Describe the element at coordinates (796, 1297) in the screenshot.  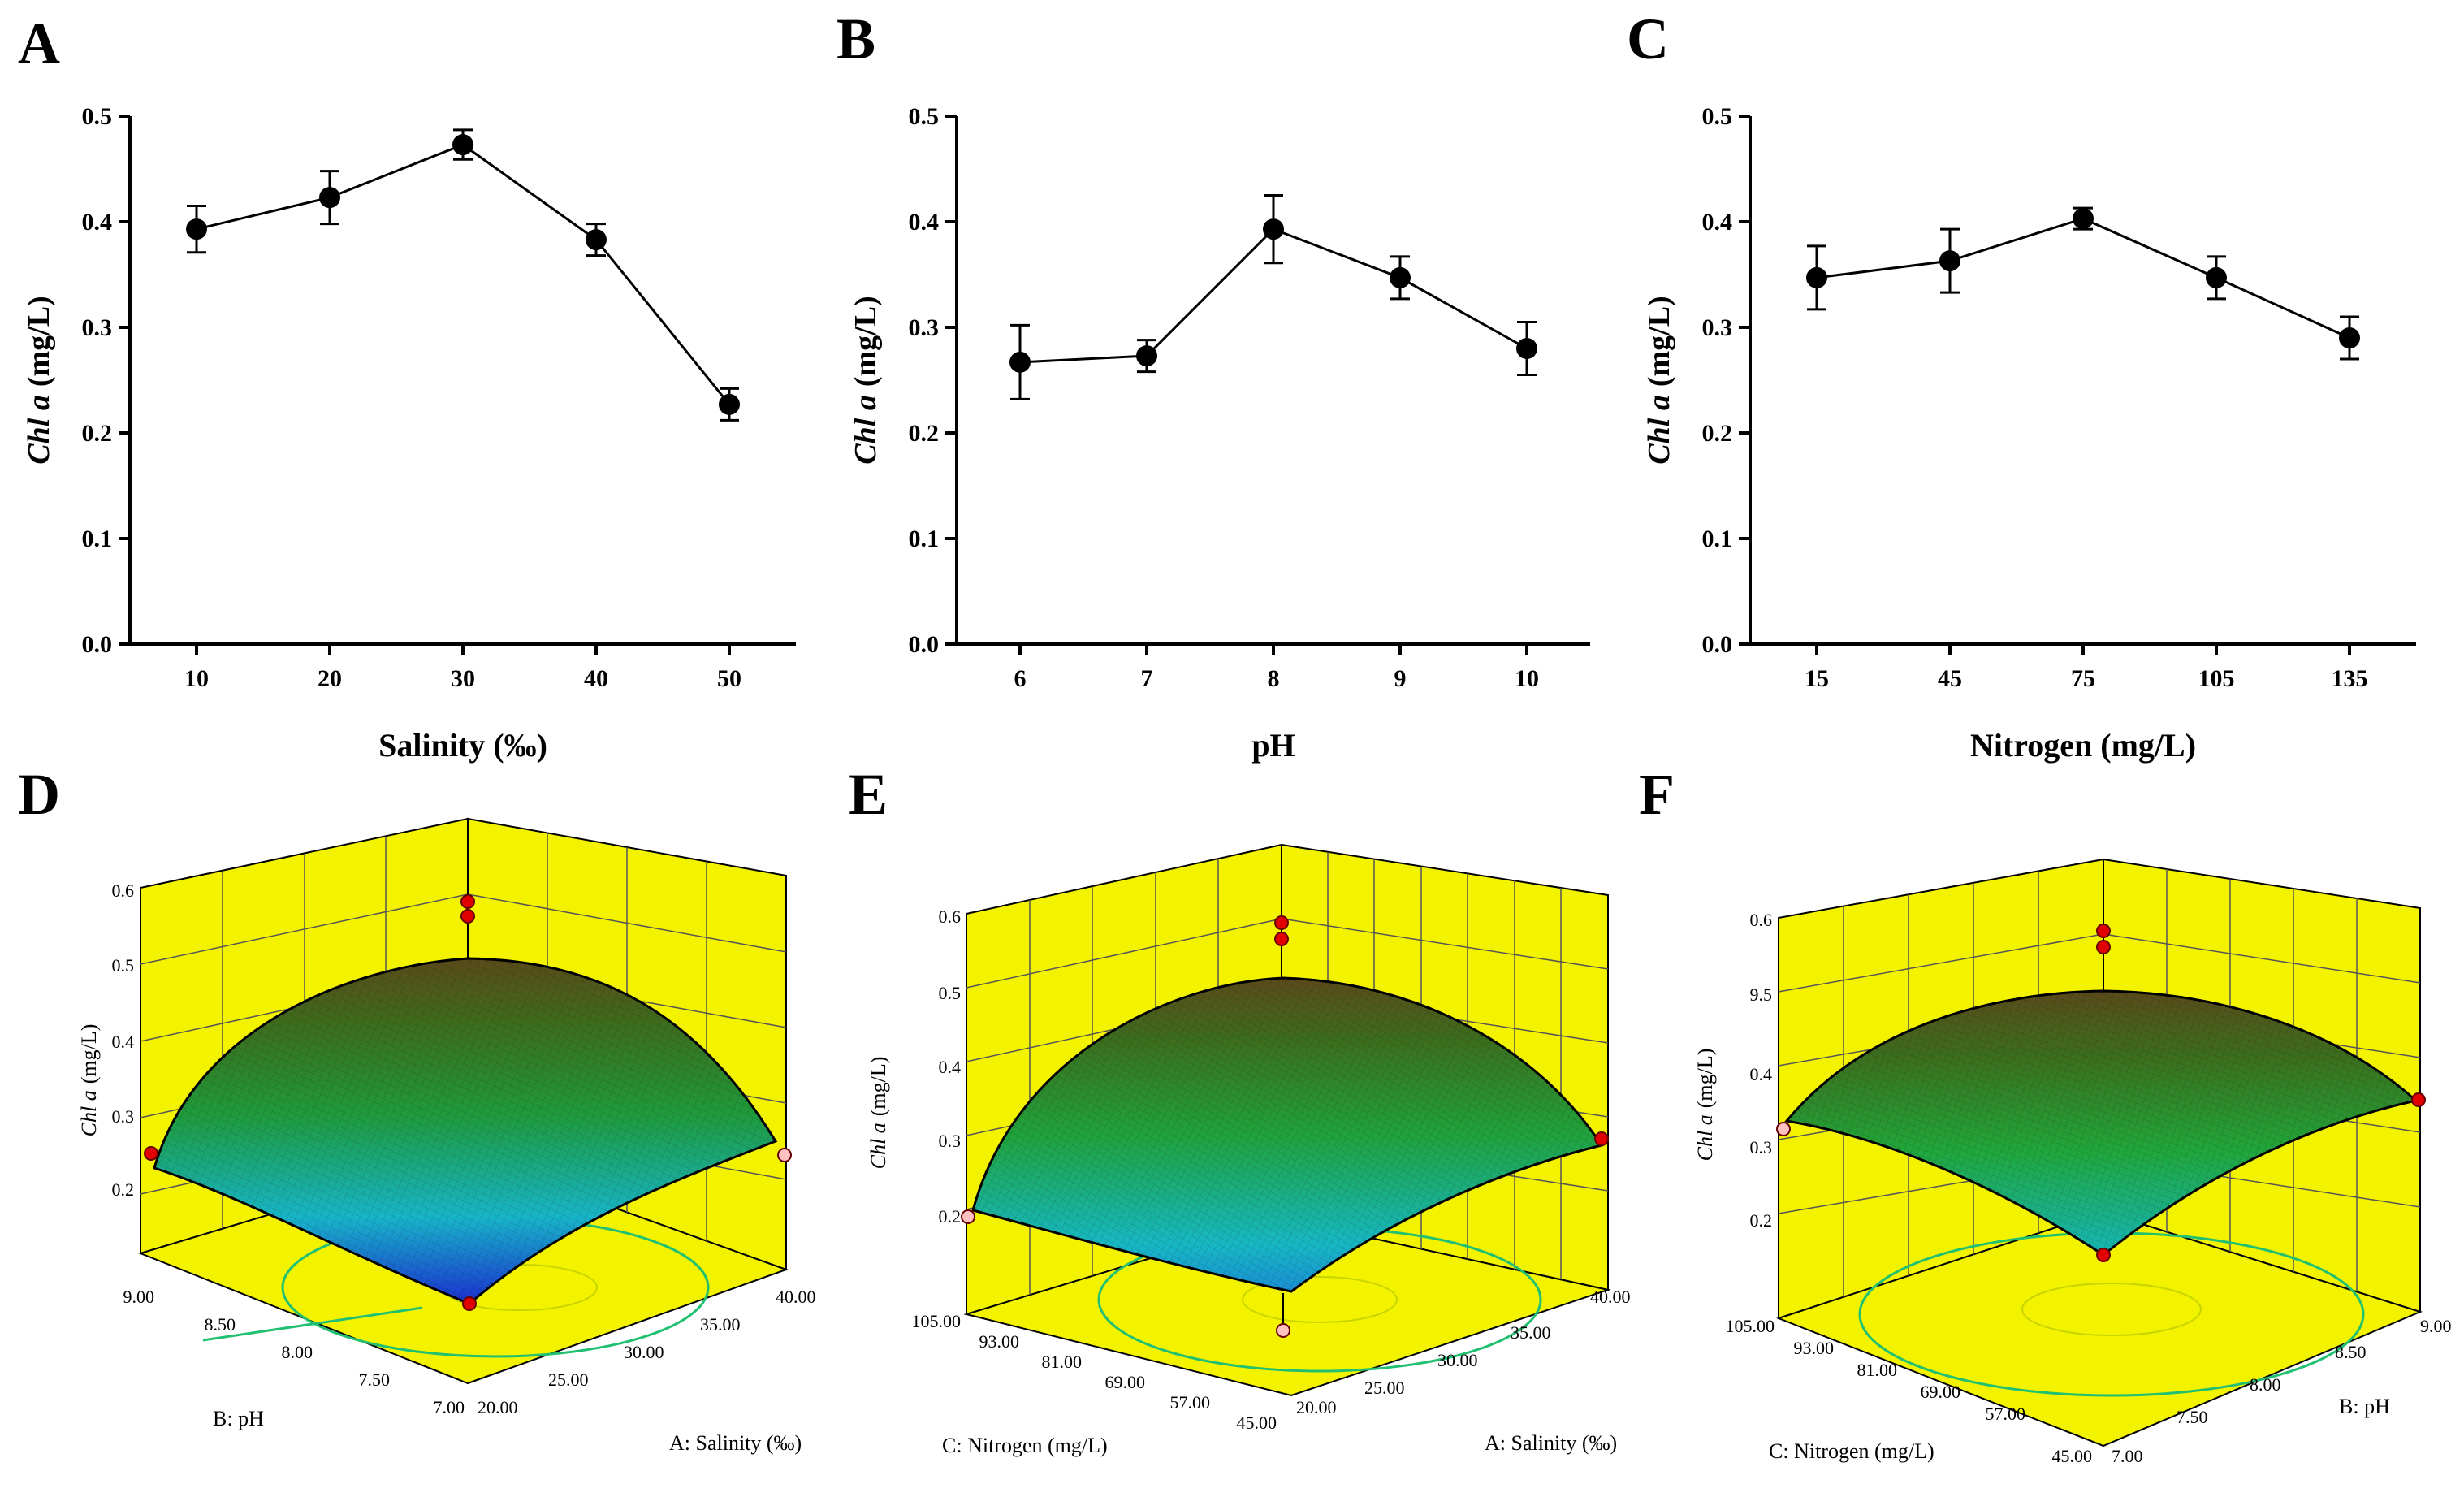
I see `axis-tick: 40.00` at that location.